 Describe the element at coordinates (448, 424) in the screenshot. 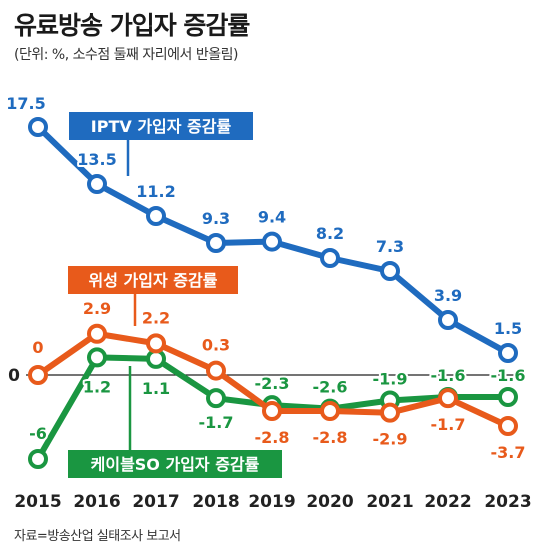

I see `data-label-1-2022: -1.7` at that location.